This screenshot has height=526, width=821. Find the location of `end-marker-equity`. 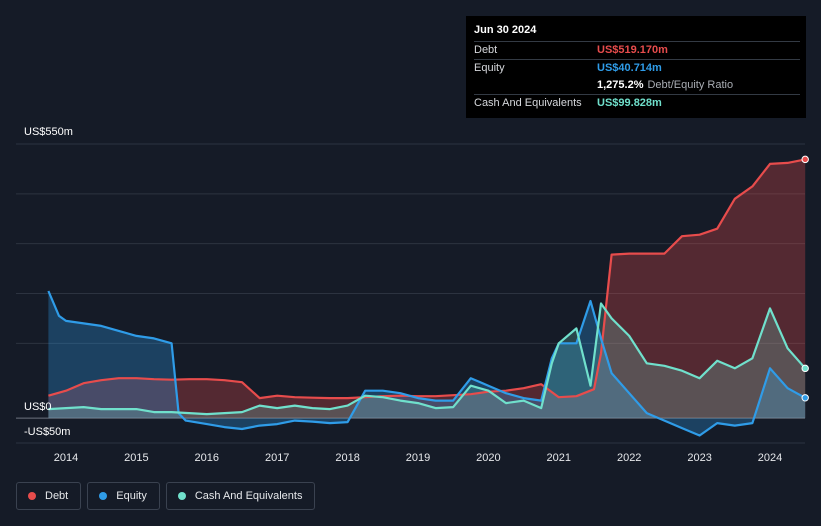

end-marker-equity is located at coordinates (805, 398).